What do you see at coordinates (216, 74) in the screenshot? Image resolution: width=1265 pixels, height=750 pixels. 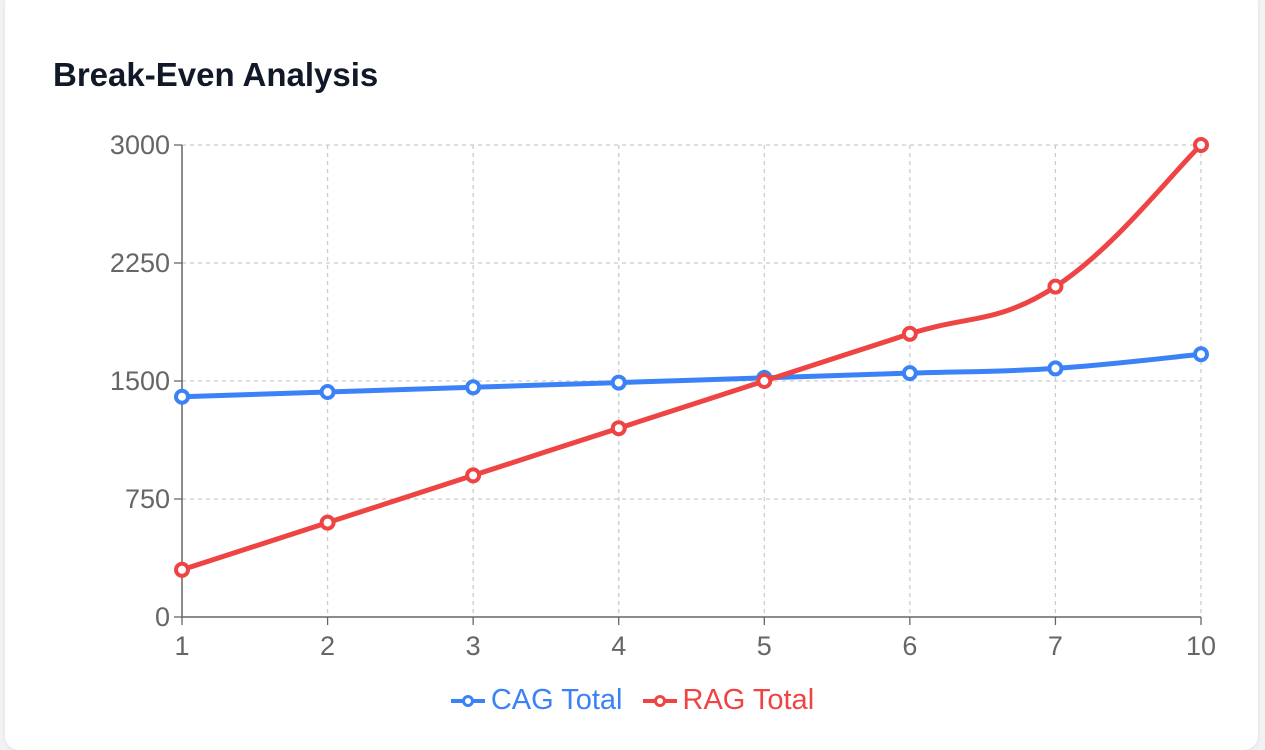 I see `chart-title: Break-Even Analysis` at bounding box center [216, 74].